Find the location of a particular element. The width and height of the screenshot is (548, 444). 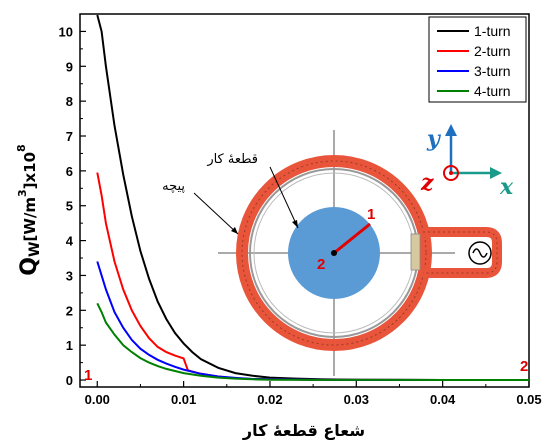

x-axis-title: شعاع قطعهٔ کار is located at coordinates (303, 430).